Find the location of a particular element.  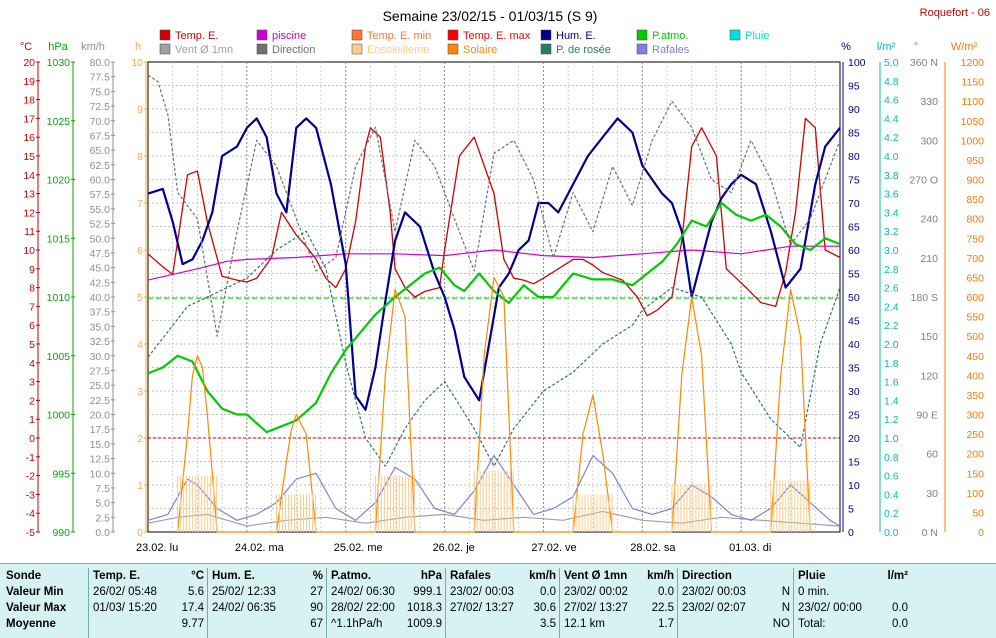

axis-tick-label: 19 is located at coordinates (29, 82).